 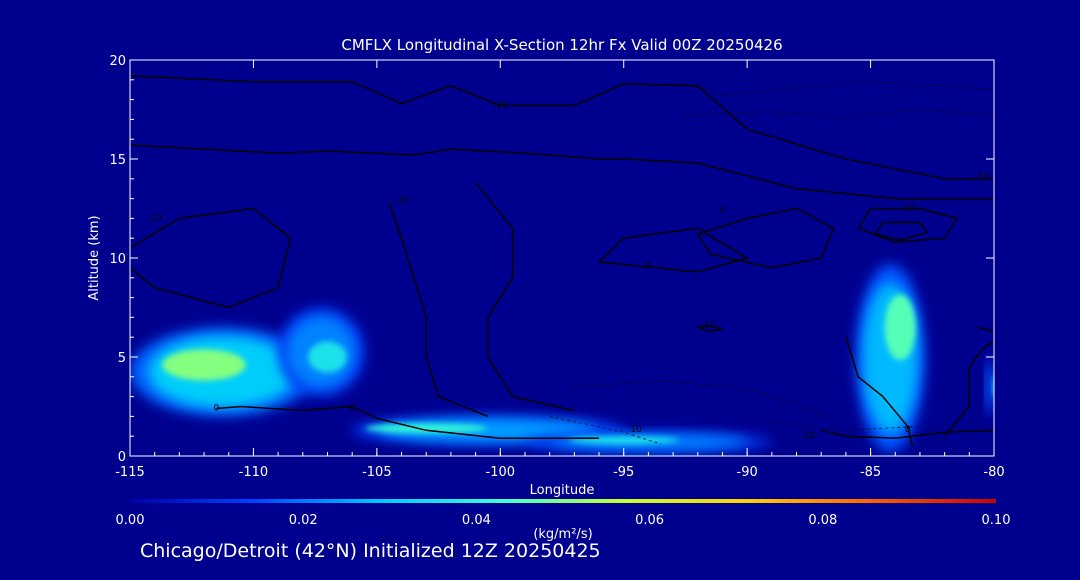 I want to click on colorbar-tick-label: 0.00, so click(x=130, y=520).